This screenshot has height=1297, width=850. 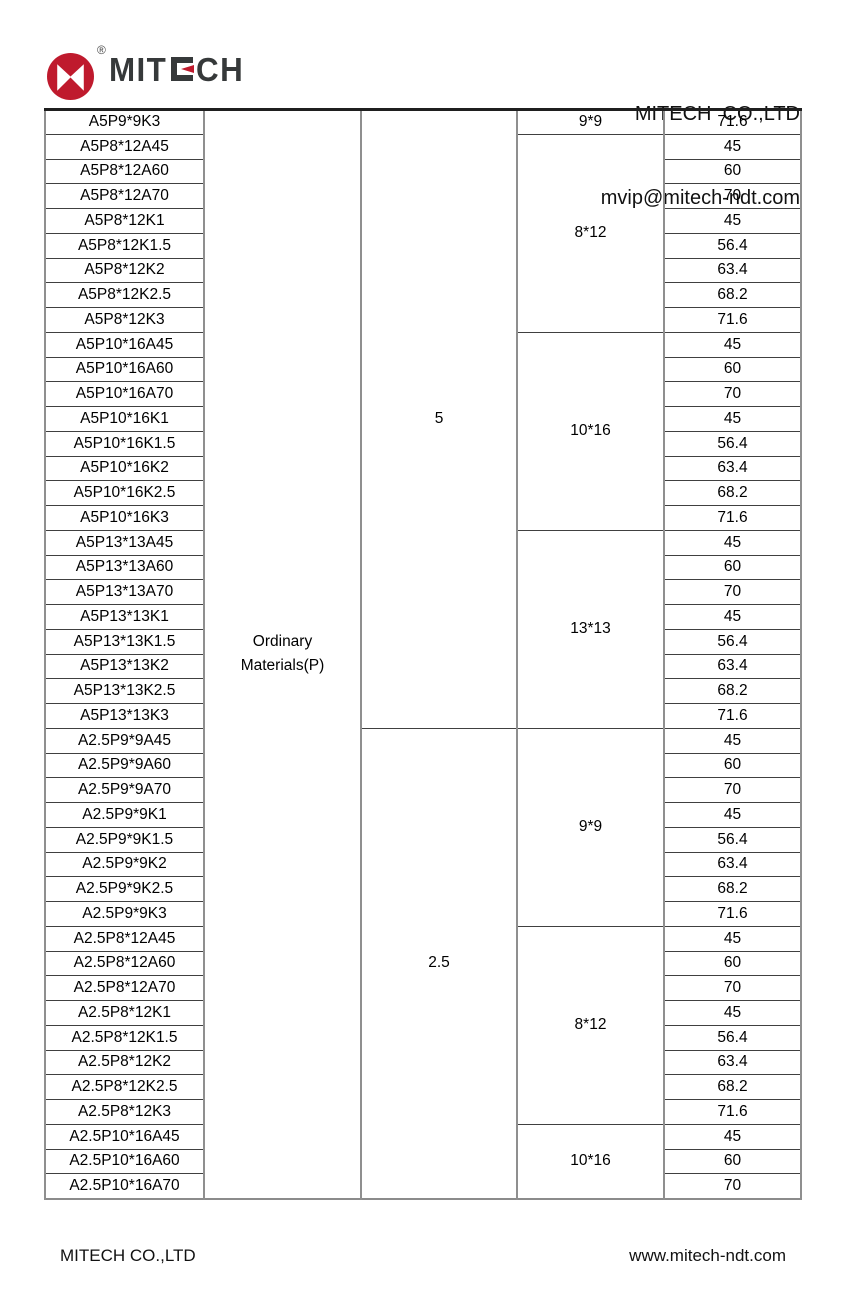 What do you see at coordinates (590, 827) in the screenshot?
I see `size-cell-text: 9*9` at bounding box center [590, 827].